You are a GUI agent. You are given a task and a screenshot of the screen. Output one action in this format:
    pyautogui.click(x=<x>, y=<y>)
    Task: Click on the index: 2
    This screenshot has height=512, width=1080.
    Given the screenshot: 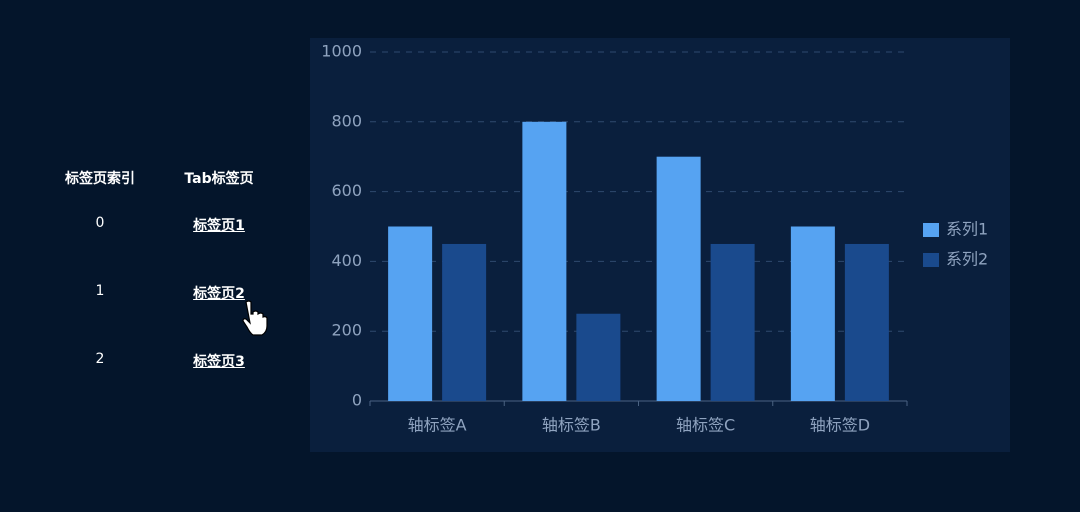 What is the action you would take?
    pyautogui.click(x=100, y=359)
    